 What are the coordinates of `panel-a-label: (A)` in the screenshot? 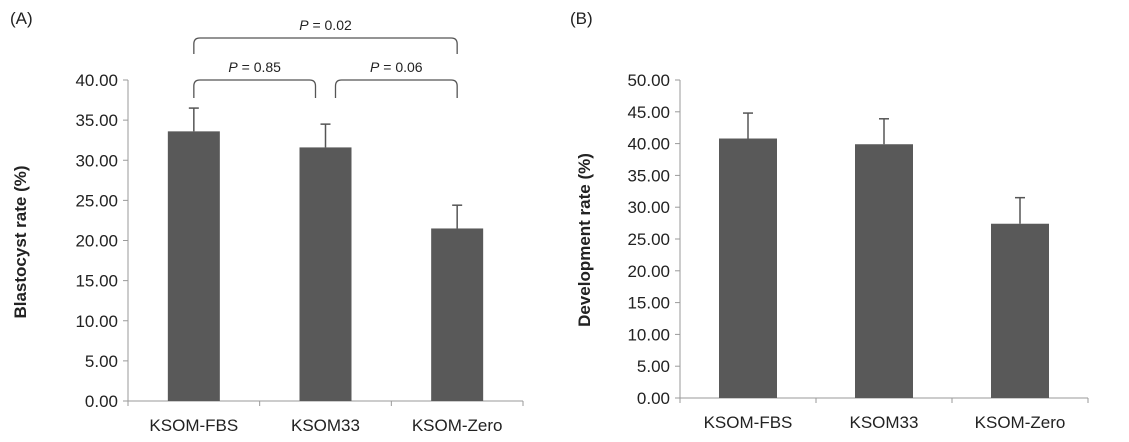 It's located at (21, 18).